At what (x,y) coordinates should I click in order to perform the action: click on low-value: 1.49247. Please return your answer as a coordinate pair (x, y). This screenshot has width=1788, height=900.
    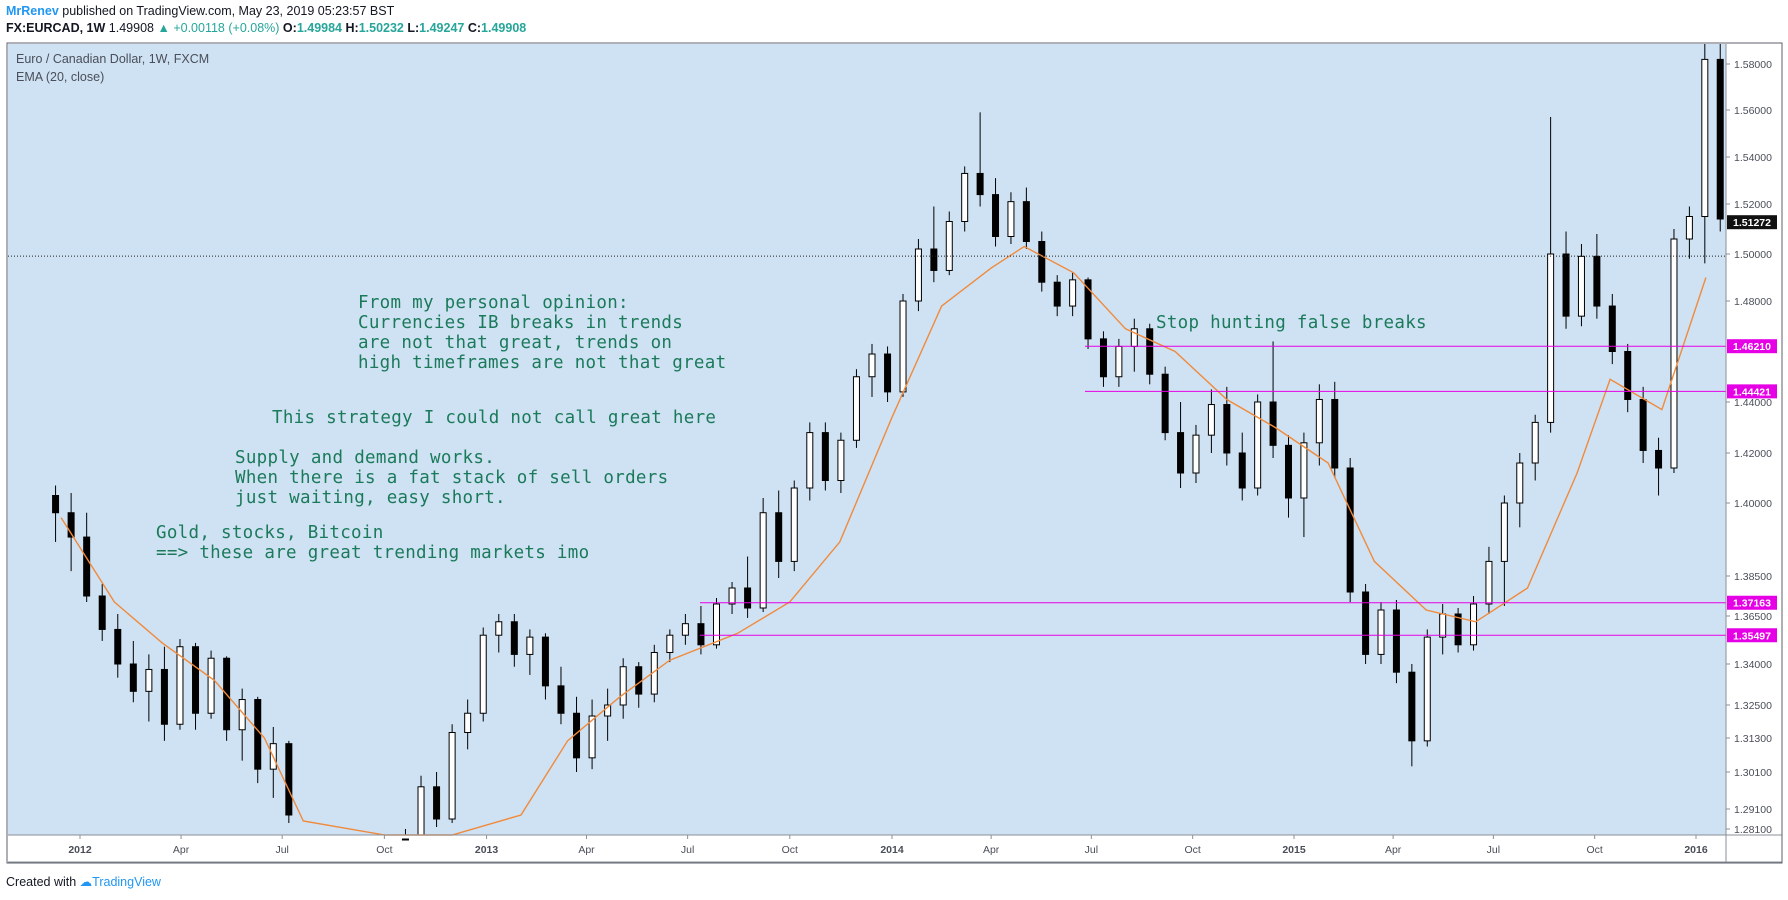
    Looking at the image, I should click on (442, 28).